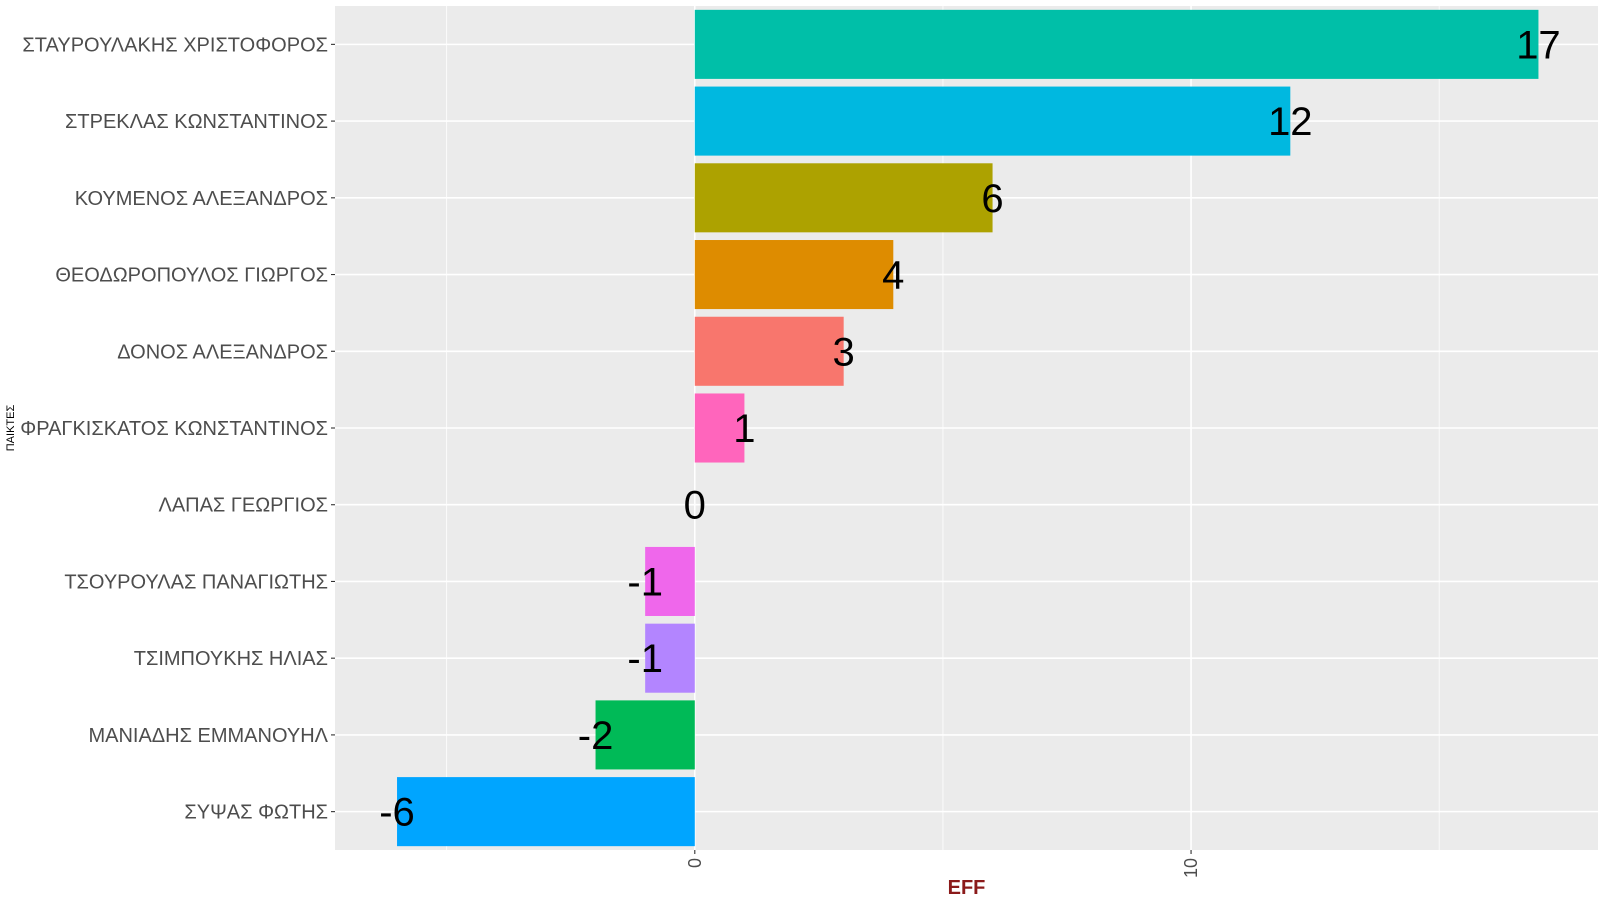 This screenshot has width=1600, height=900. I want to click on y-tick-label: ΜΑΝΙΑΔΗΣ ΕΜΜΑΝΟΥΗΛ, so click(208, 736).